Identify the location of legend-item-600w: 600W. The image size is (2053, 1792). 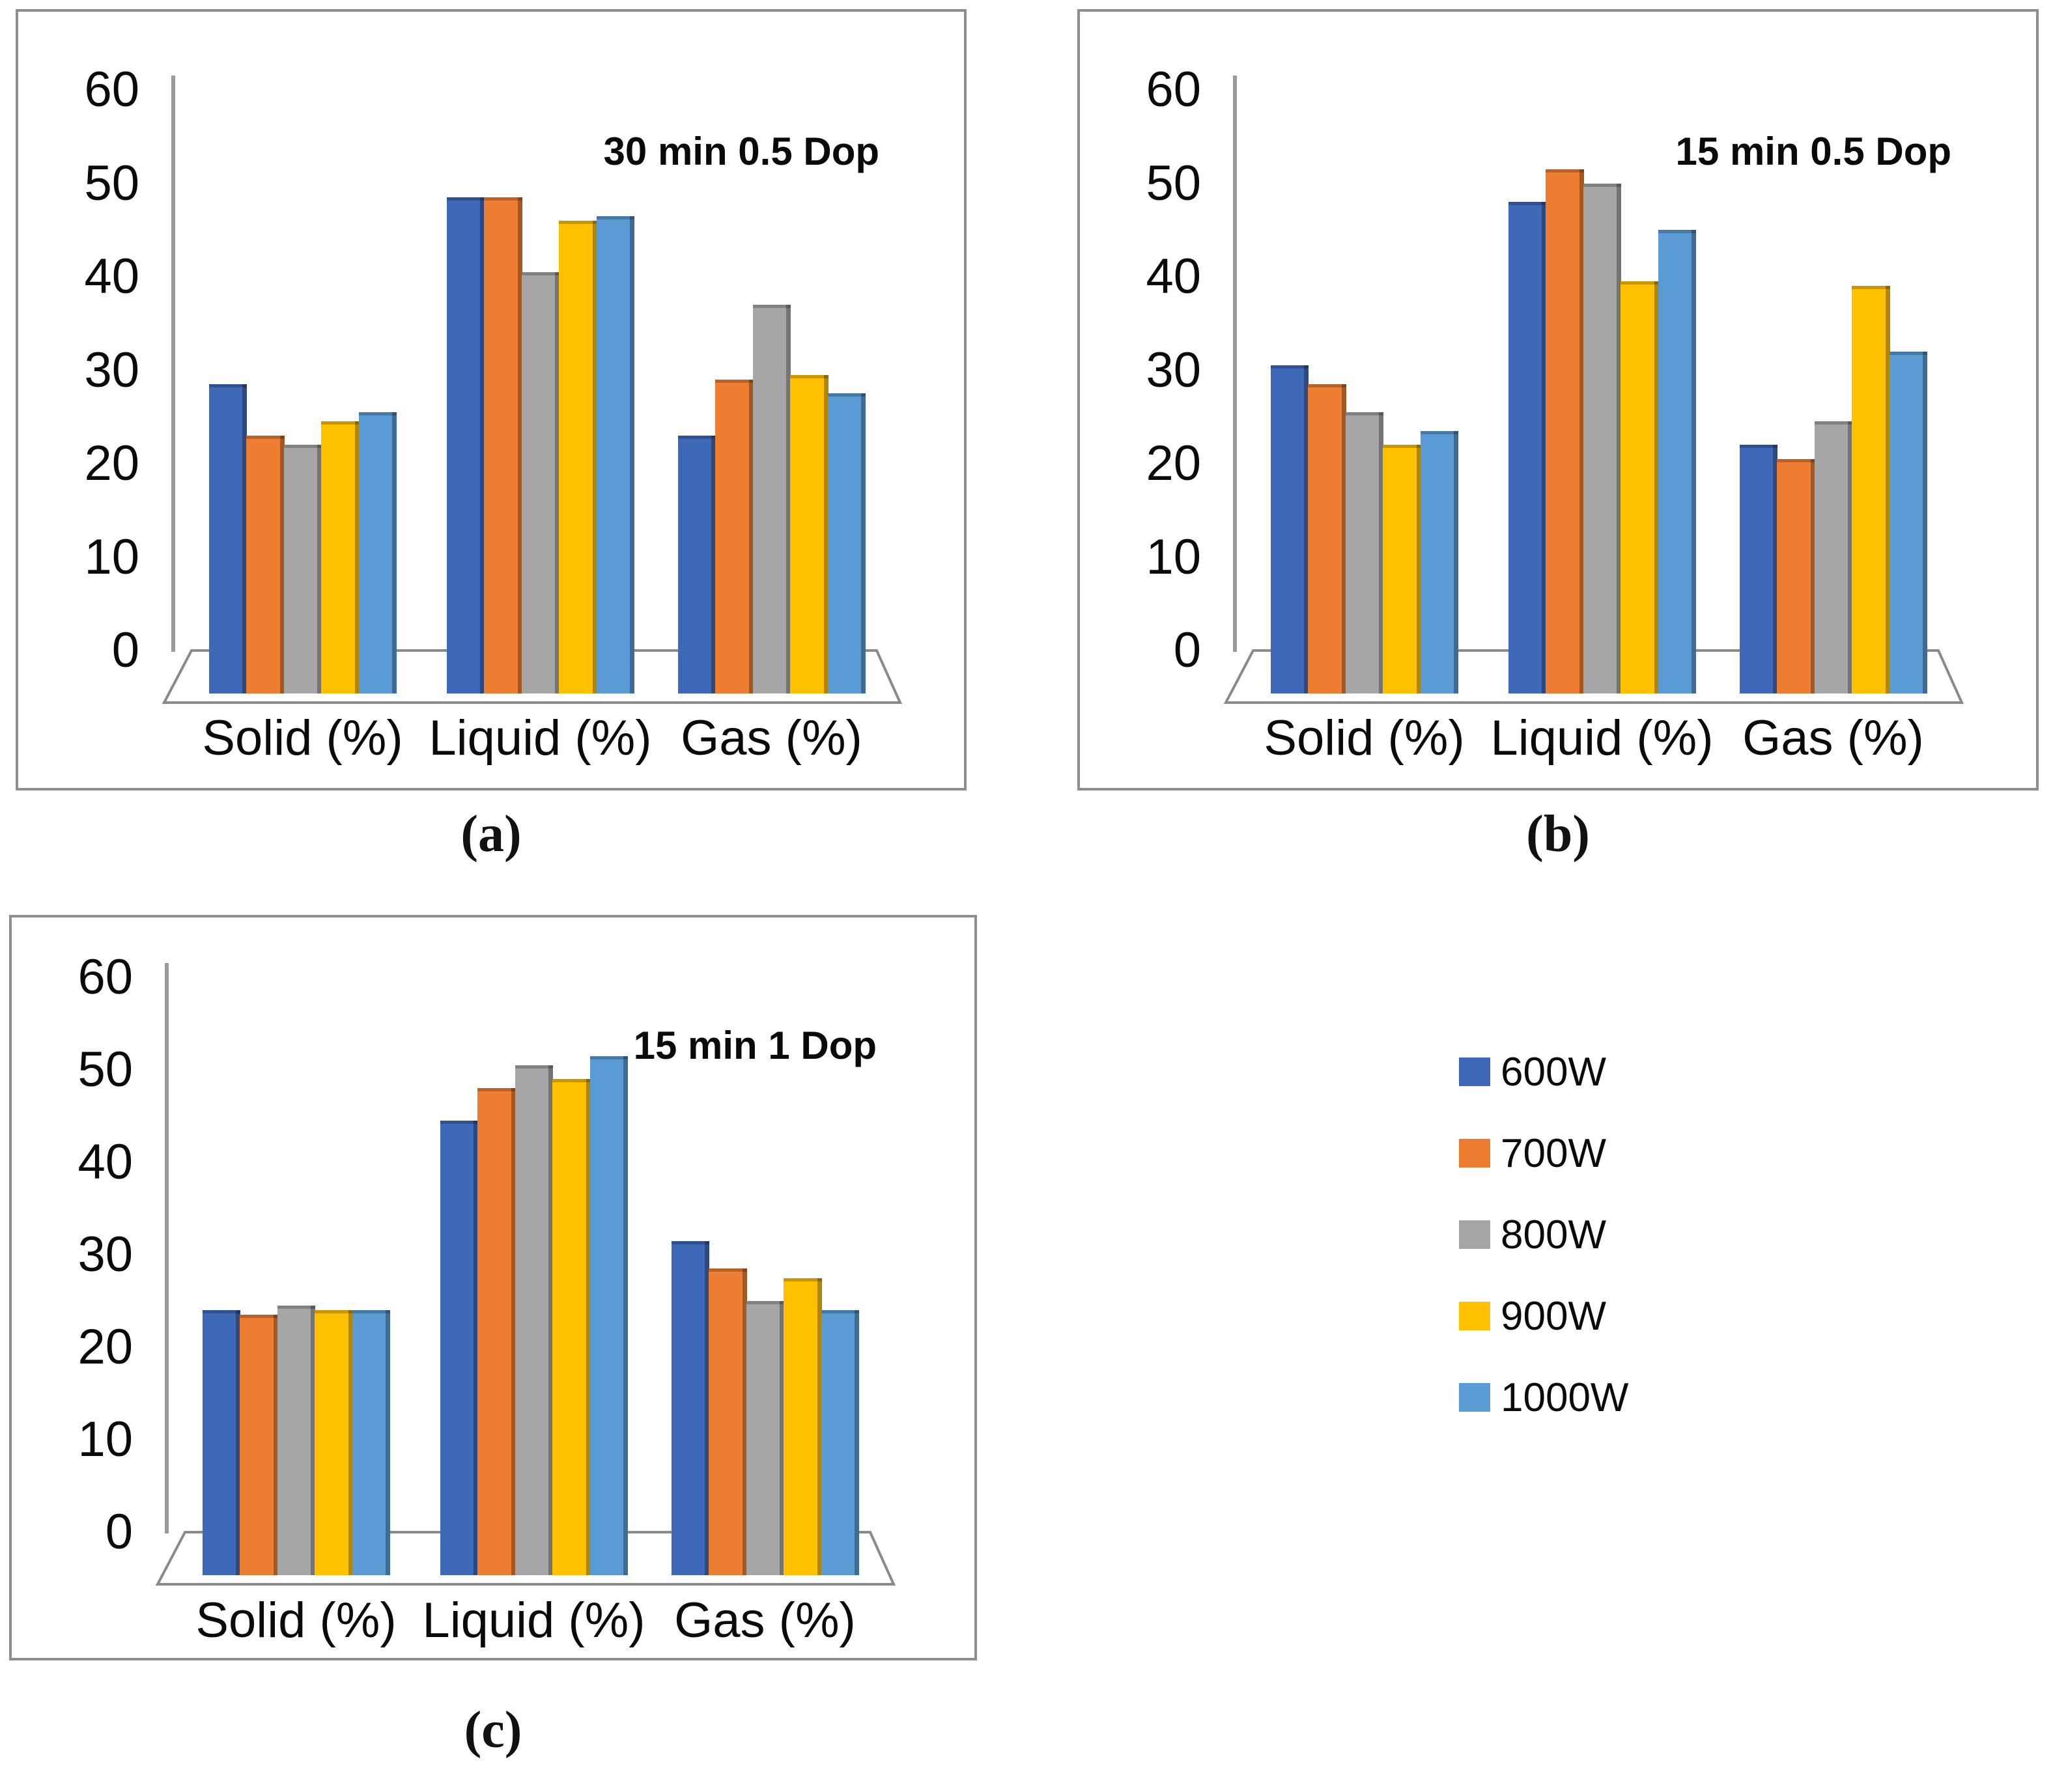
(1543, 1073).